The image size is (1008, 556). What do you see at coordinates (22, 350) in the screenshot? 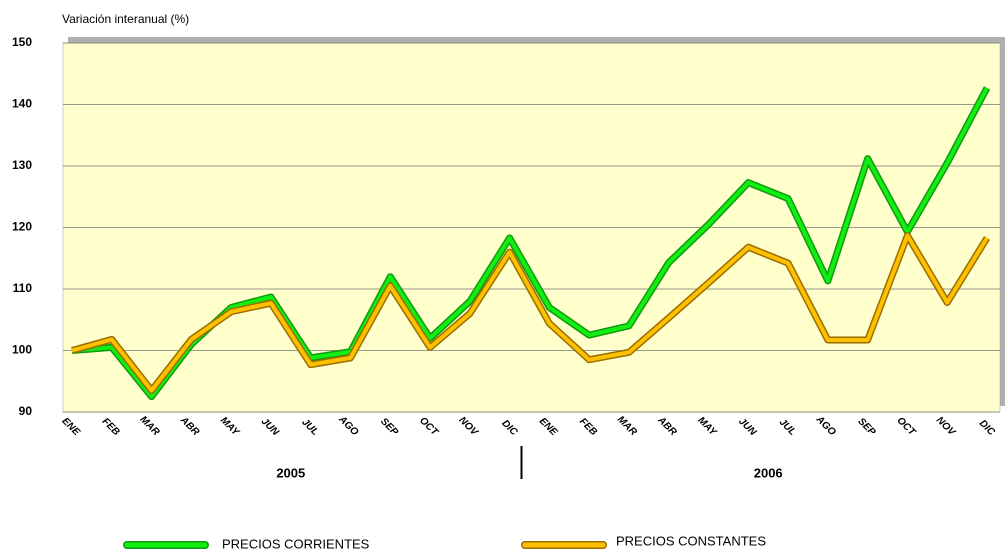
I see `y-tick-label: 100` at bounding box center [22, 350].